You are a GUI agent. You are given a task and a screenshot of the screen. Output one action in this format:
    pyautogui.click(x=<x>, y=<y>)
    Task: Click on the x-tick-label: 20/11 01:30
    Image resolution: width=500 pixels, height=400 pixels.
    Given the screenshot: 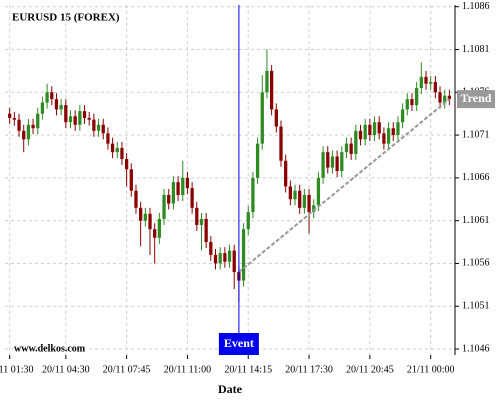 What is the action you would take?
    pyautogui.click(x=17, y=369)
    